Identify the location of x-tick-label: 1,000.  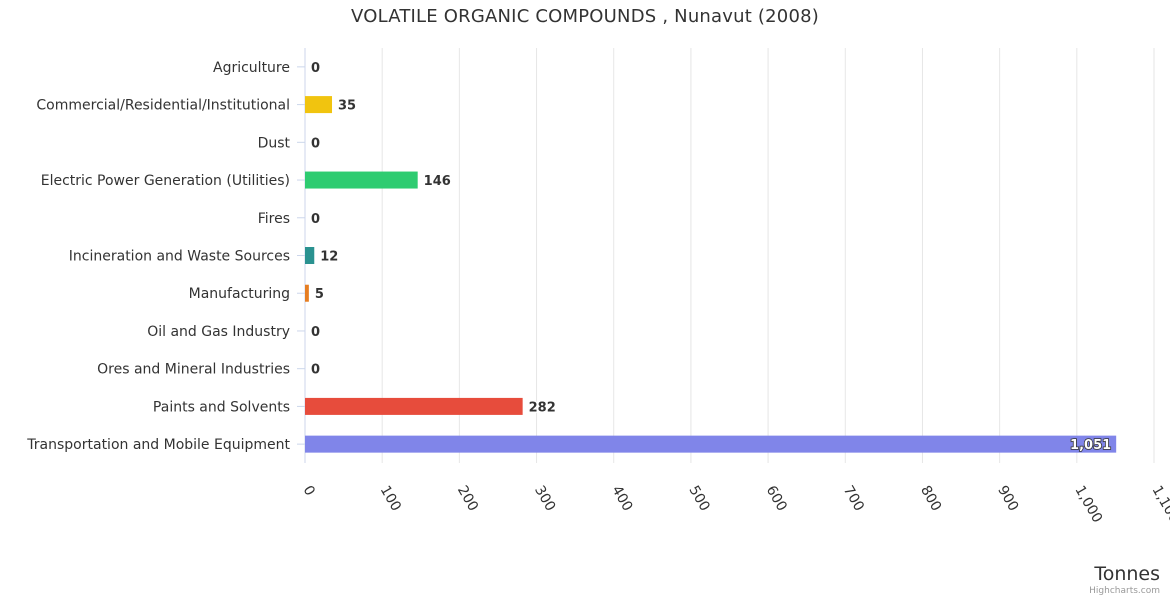
(1088, 504).